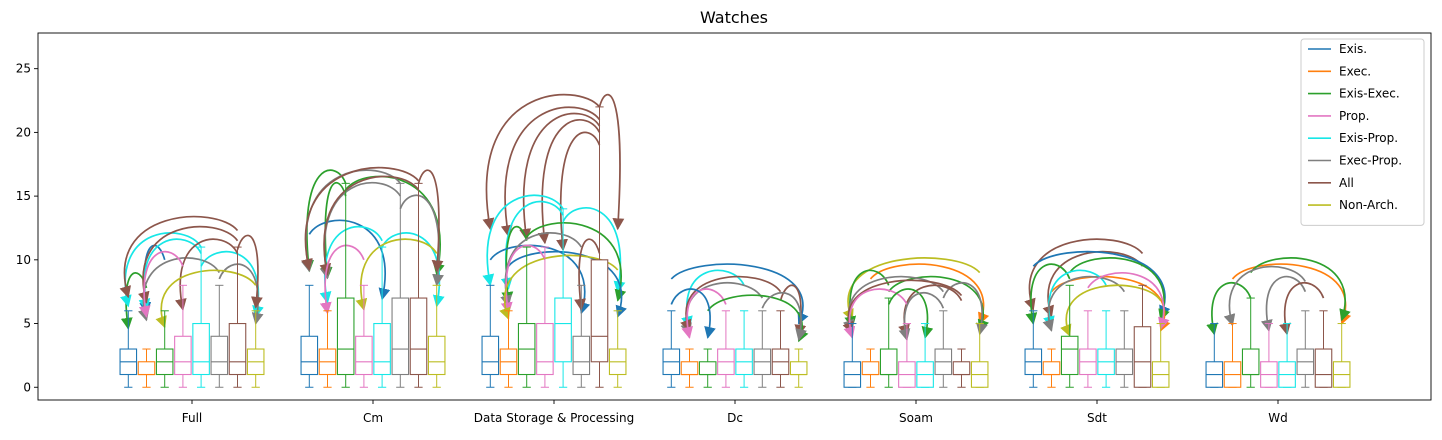  Describe the element at coordinates (1033, 349) in the screenshot. I see `box-exis--5` at that location.